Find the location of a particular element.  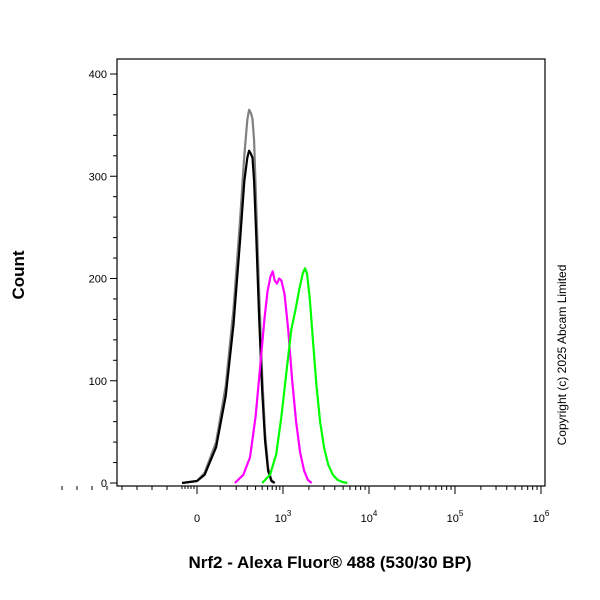

x-tick-label: 10⁶ is located at coordinates (541, 517).